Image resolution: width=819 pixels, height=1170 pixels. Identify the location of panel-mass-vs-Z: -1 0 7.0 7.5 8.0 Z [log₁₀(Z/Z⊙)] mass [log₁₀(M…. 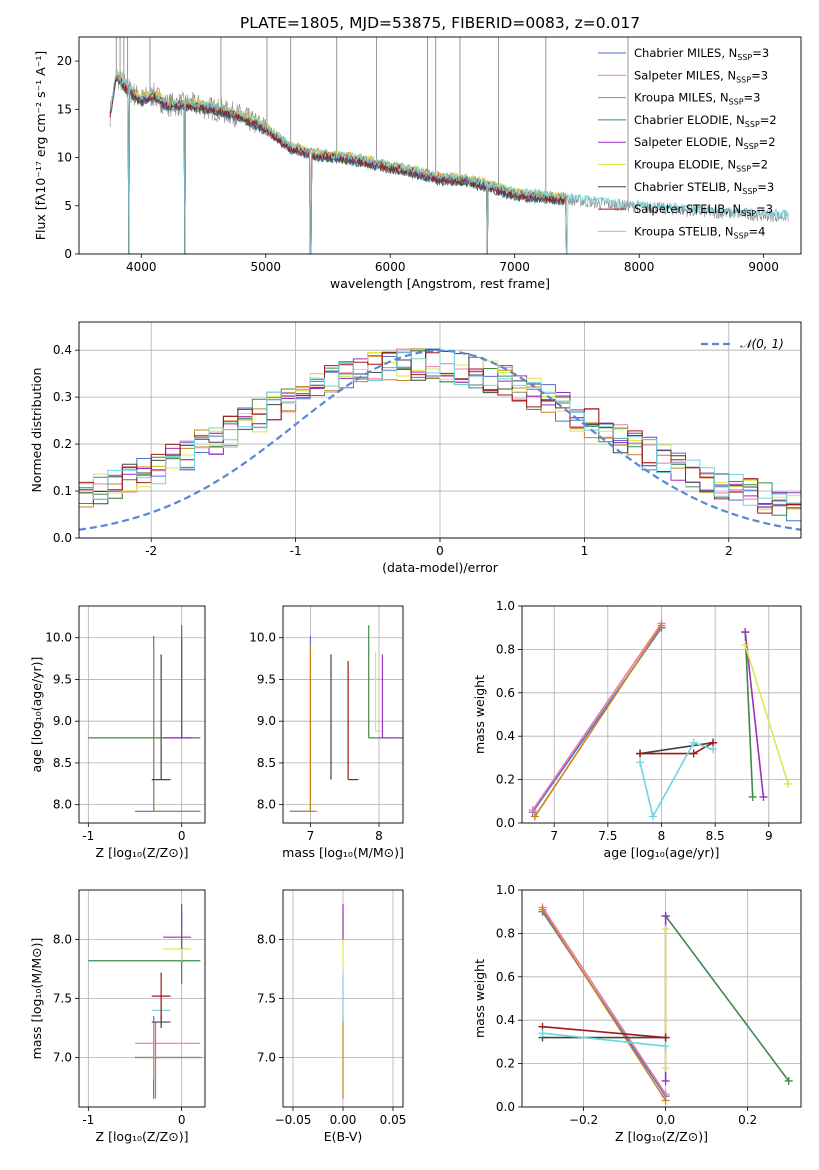
(117, 1016).